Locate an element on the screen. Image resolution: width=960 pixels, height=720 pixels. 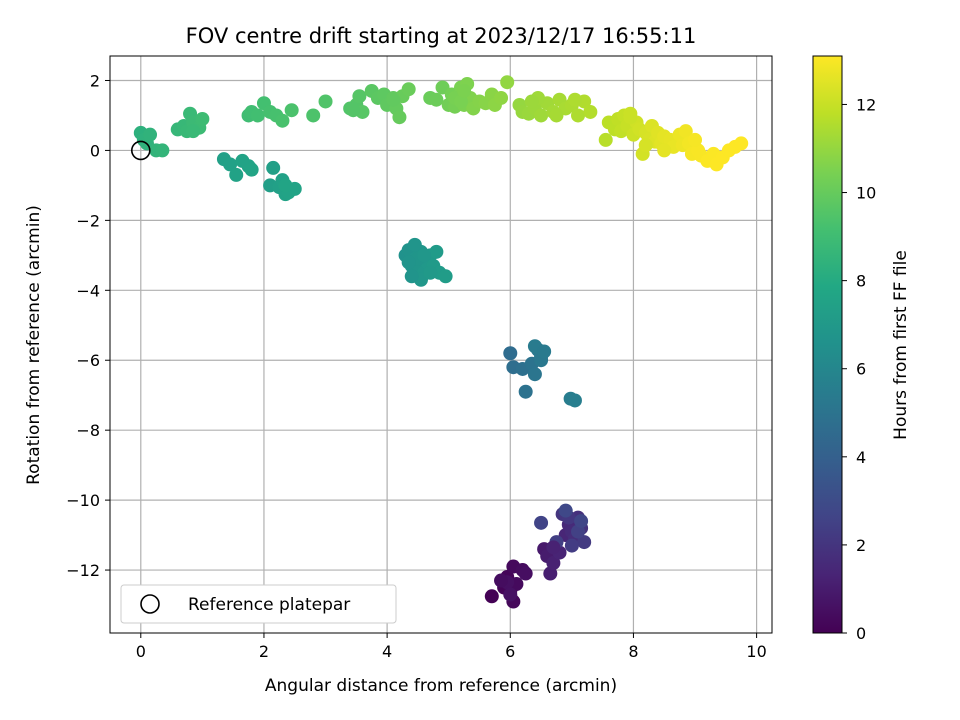
reference-marker is located at coordinates (140, 150).